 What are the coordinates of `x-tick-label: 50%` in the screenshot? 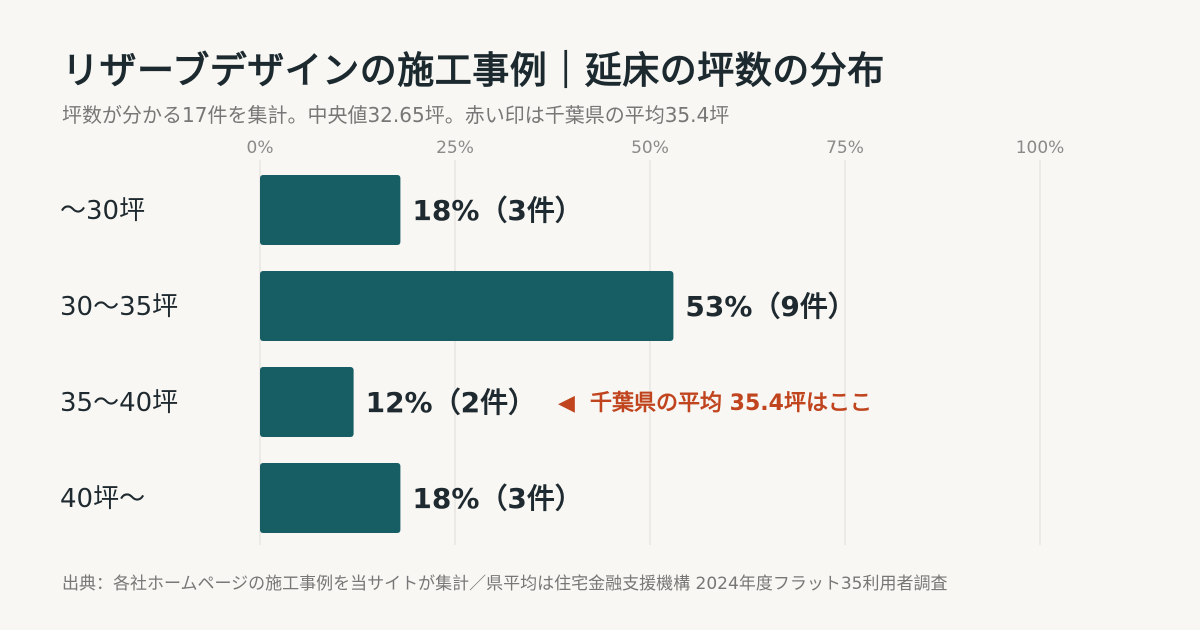 It's located at (650, 148).